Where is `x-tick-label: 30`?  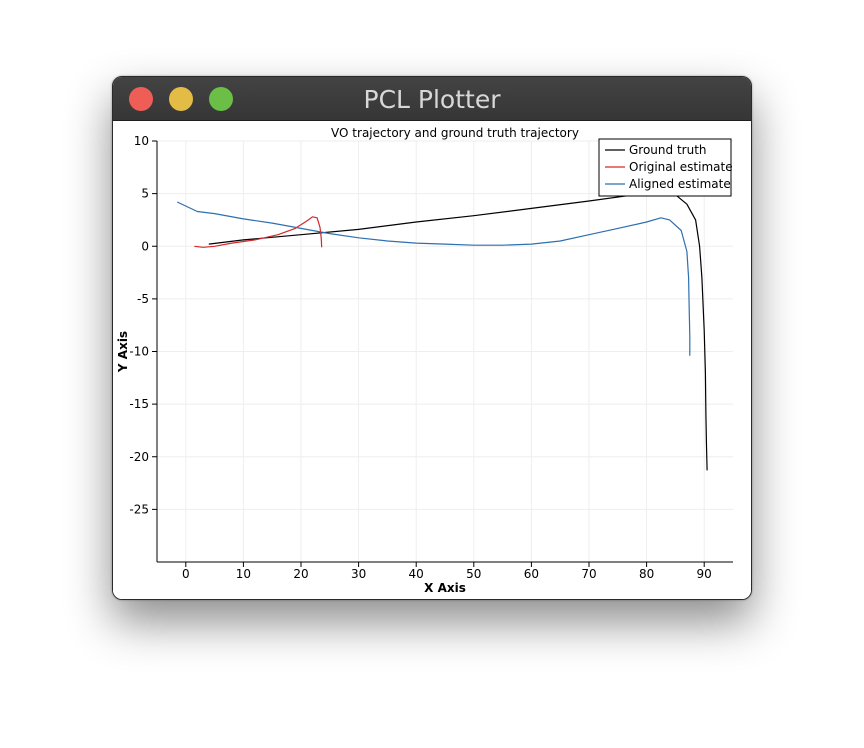
x-tick-label: 30 is located at coordinates (358, 574).